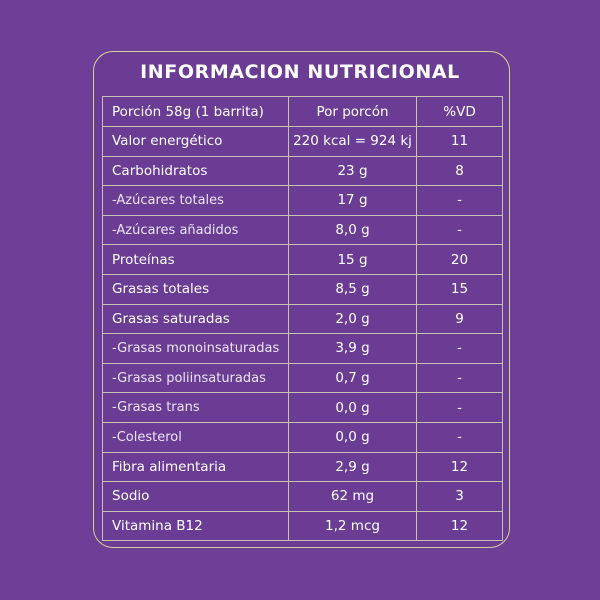 Image resolution: width=600 pixels, height=600 pixels. What do you see at coordinates (459, 259) in the screenshot?
I see `nutrient-vd: 20` at bounding box center [459, 259].